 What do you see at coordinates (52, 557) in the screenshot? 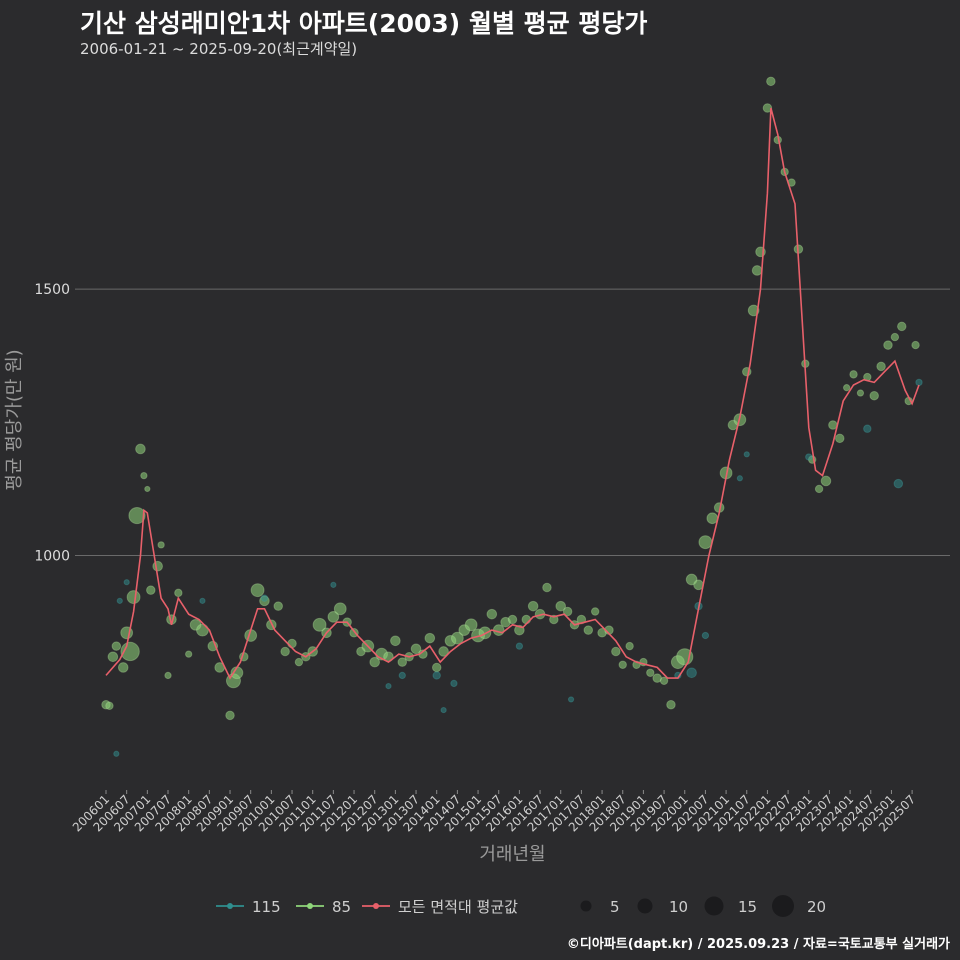
I see `y-tick-label: 1000` at bounding box center [52, 557].